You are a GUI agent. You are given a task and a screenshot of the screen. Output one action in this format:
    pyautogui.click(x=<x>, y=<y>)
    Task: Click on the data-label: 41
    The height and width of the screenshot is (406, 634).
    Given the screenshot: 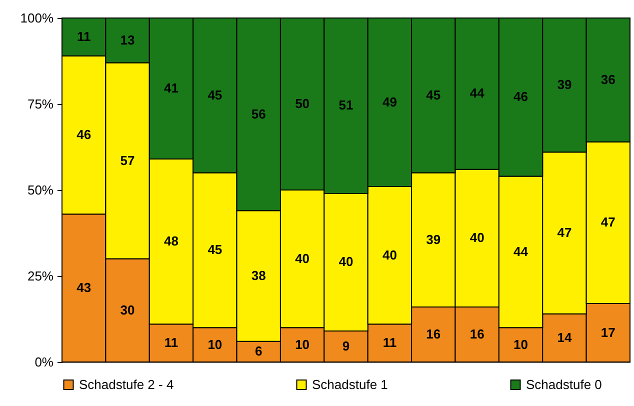 What is the action you would take?
    pyautogui.click(x=171, y=88)
    